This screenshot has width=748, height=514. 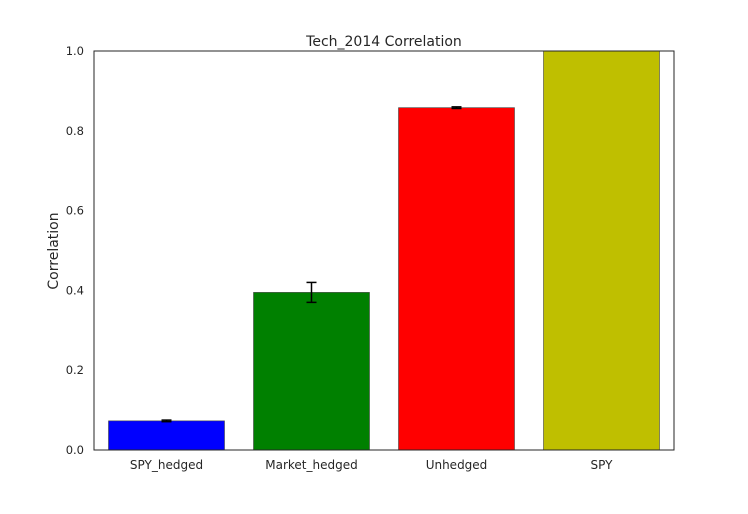 What do you see at coordinates (75, 211) in the screenshot?
I see `y-tick-label: 0.6` at bounding box center [75, 211].